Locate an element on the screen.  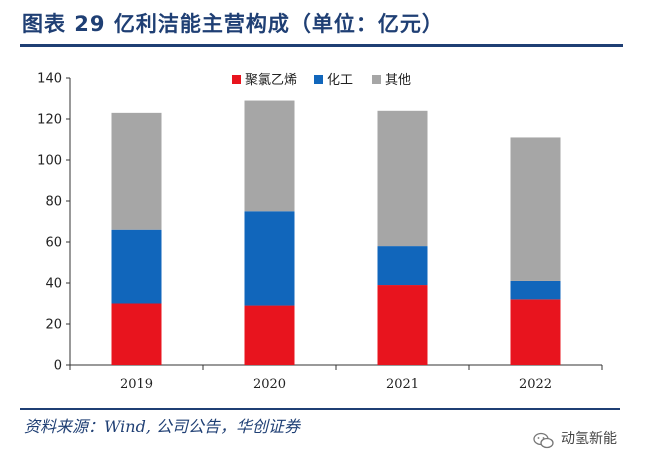
y-tick-label: 60 is located at coordinates (53, 243).